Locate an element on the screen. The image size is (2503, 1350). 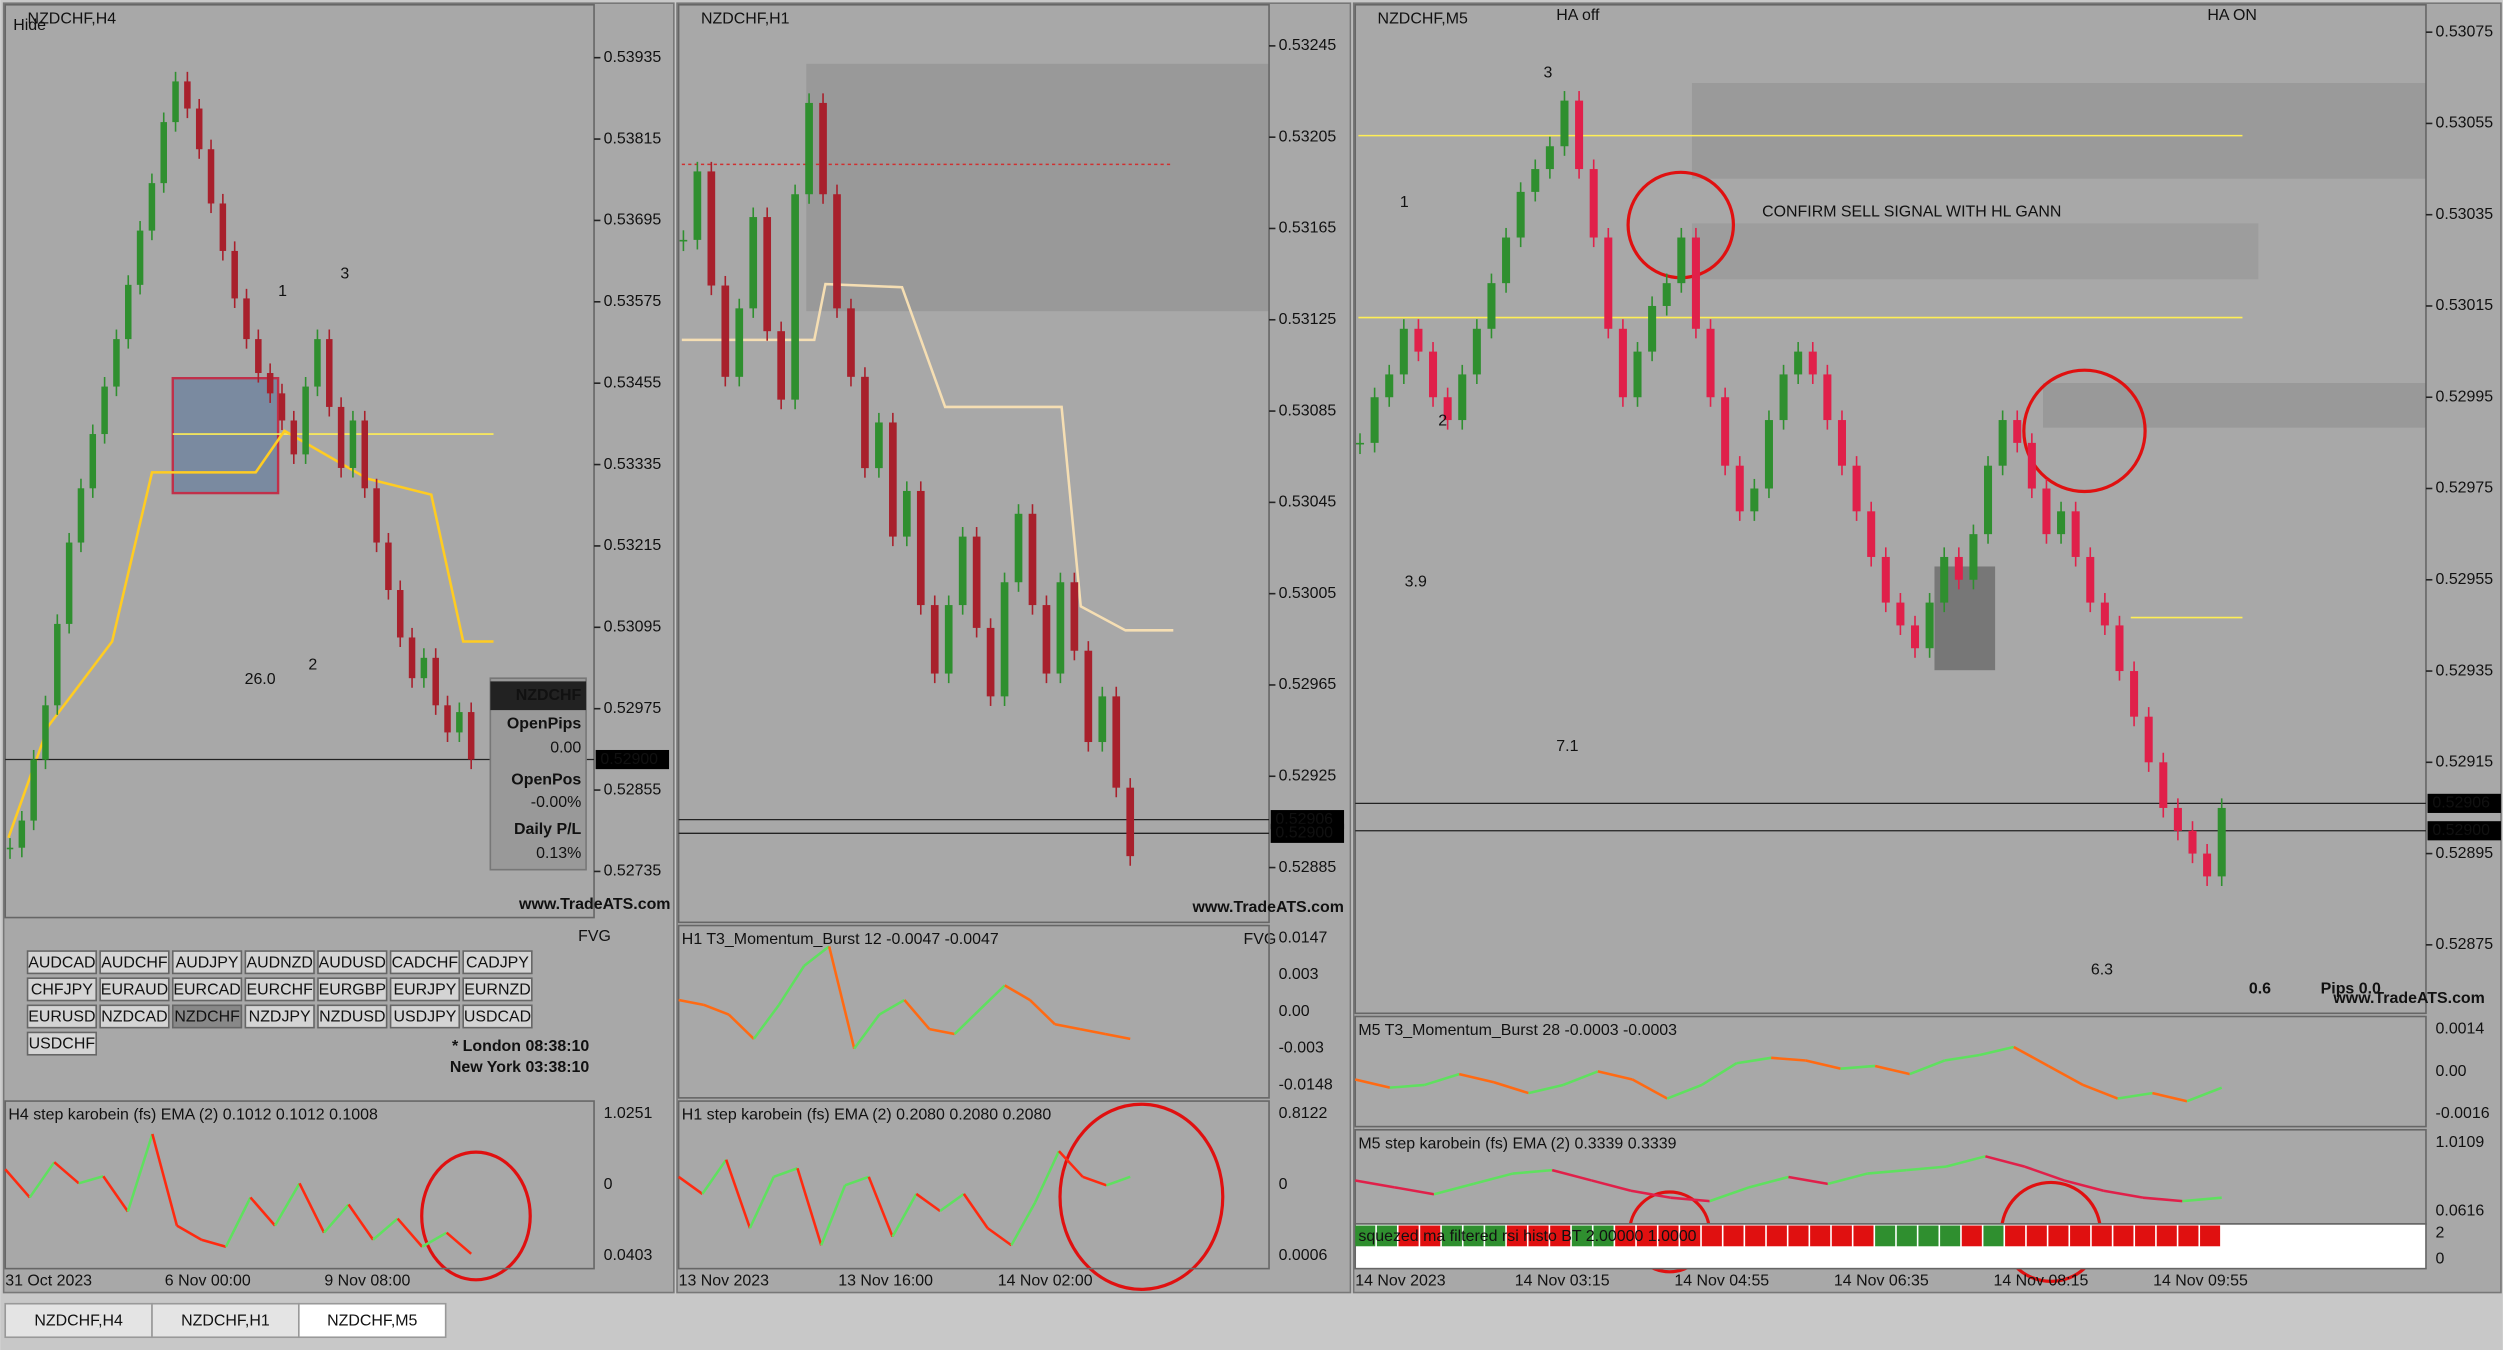
price-tag-label: 0.52906 is located at coordinates (1304, 819).